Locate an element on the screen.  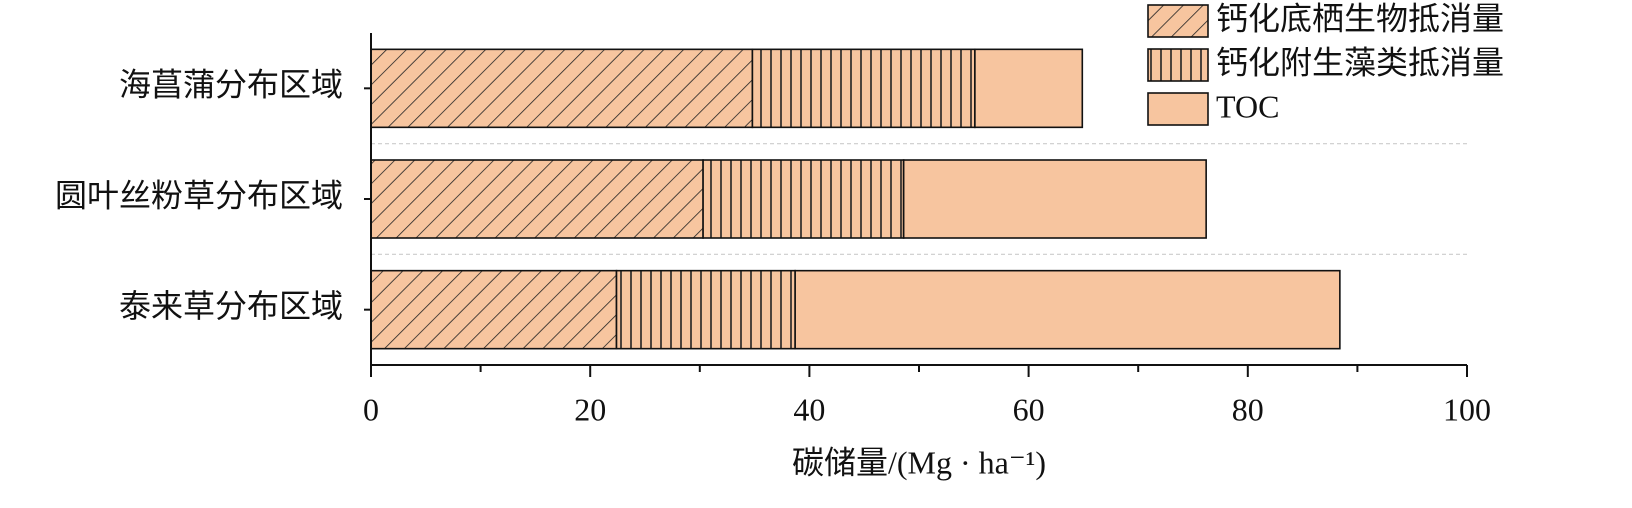
y-tick-label: 圆叶丝粉草分布区域 is located at coordinates (199, 195).